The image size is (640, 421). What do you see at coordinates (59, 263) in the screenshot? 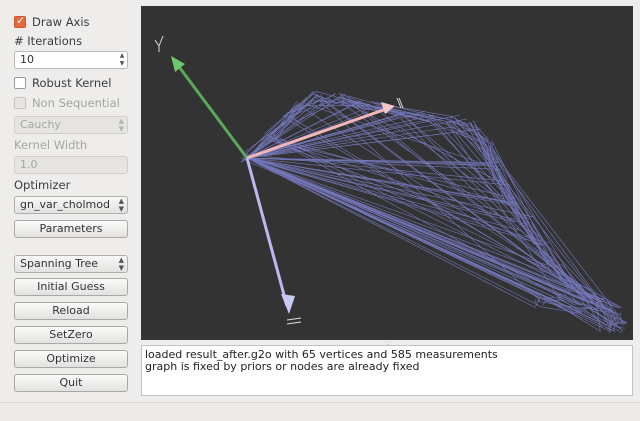
I see `init-method-value: Spanning Tree` at bounding box center [59, 263].